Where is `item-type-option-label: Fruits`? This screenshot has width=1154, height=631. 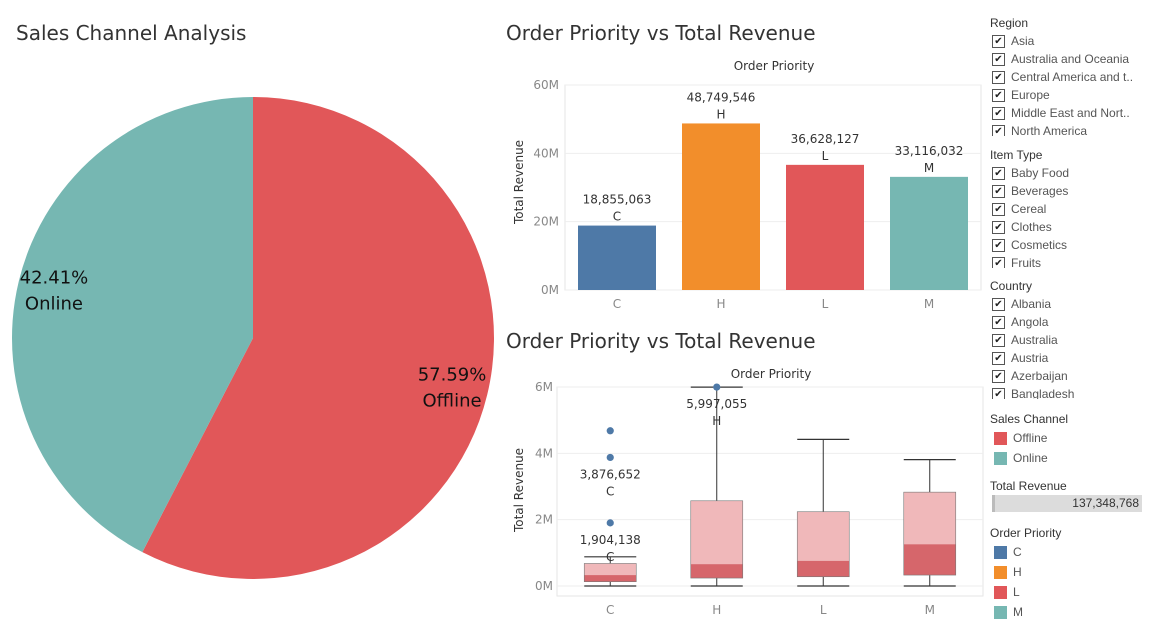
item-type-option-label: Fruits is located at coordinates (1026, 262).